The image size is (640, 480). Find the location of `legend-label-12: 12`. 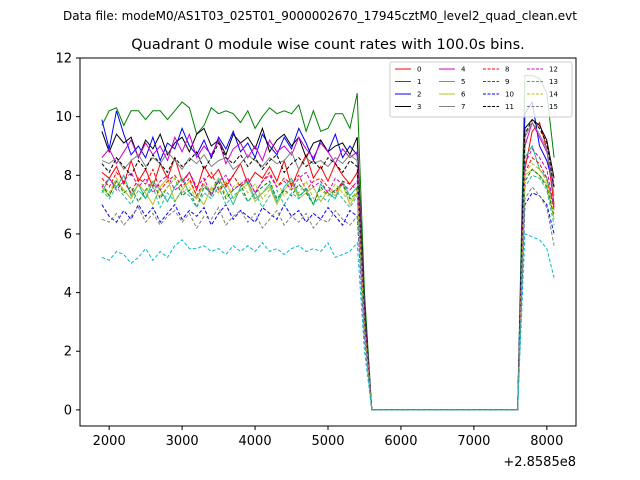

legend-label-12: 12 is located at coordinates (553, 70).